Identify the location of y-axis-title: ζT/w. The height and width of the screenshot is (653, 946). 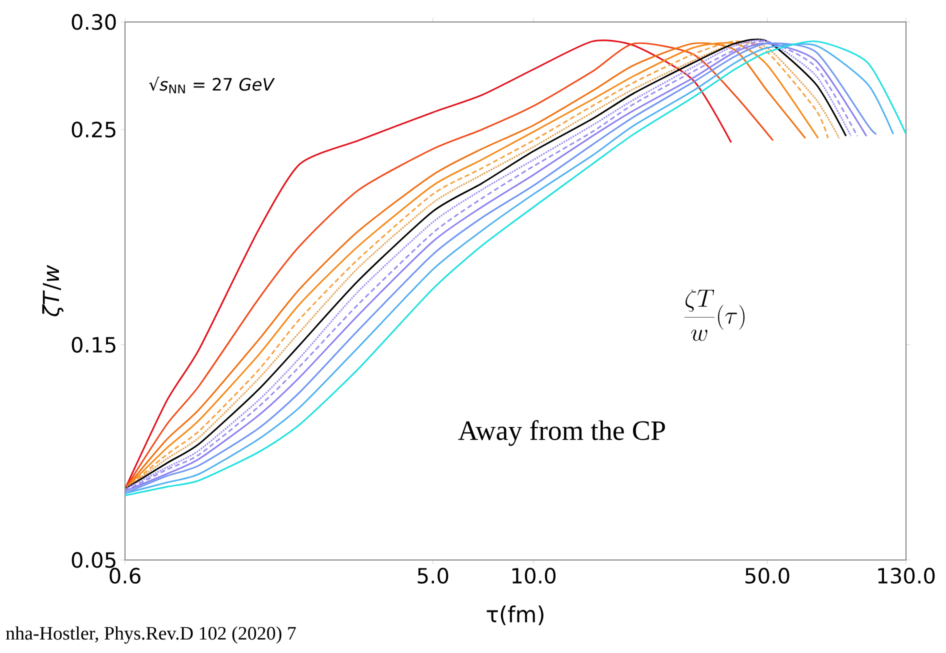
(53, 290).